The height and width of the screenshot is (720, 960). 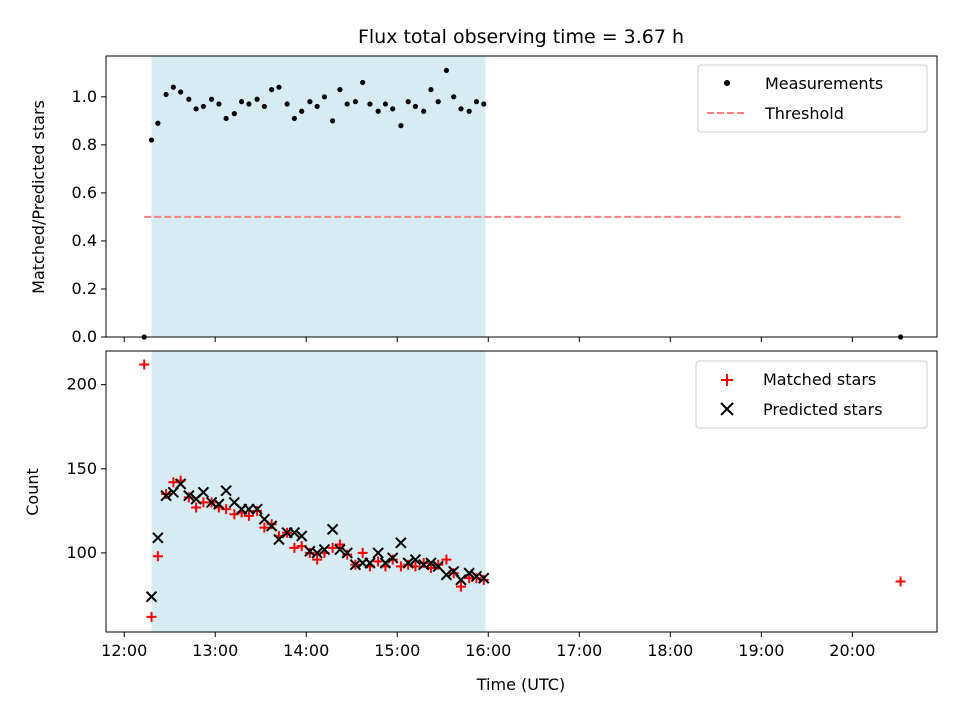 I want to click on legend-matched-marker, so click(x=727, y=380).